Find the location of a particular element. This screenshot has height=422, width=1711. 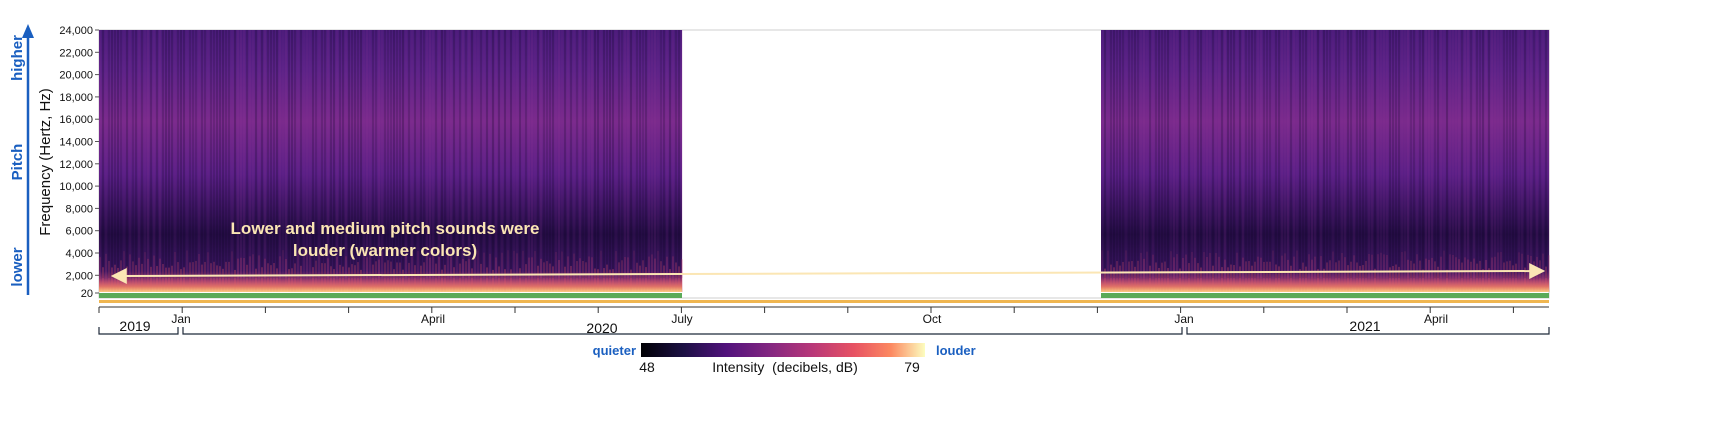

x-month-labels: Jan April July Oct Jan April is located at coordinates (809, 319).